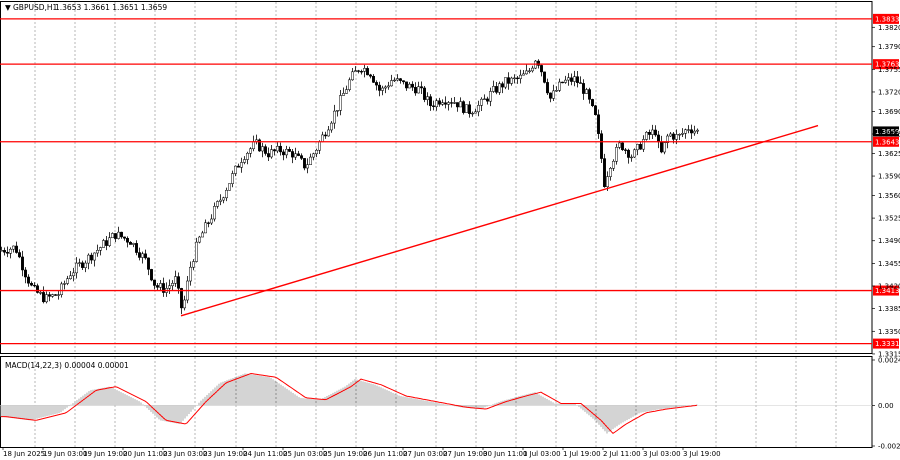  Describe the element at coordinates (436, 403) in the screenshot. I see `macd-panel` at that location.